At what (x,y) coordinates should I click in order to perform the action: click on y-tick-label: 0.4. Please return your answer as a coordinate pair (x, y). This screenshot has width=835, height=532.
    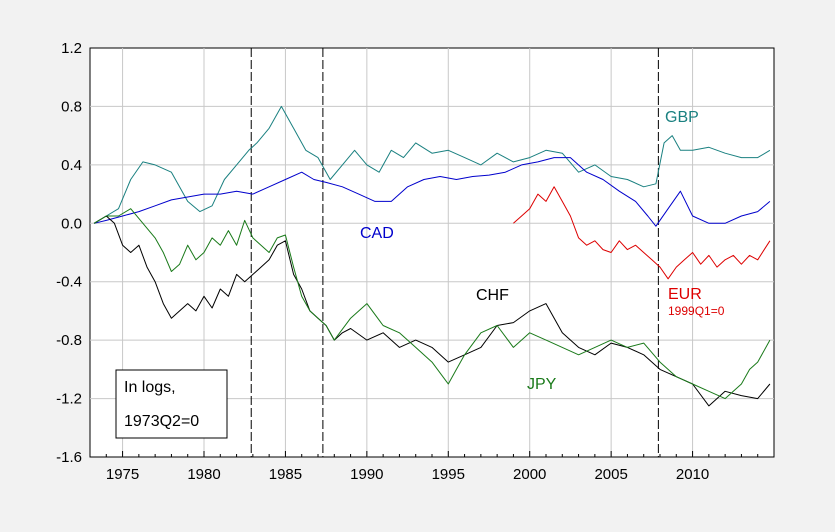
    Looking at the image, I should click on (71, 165).